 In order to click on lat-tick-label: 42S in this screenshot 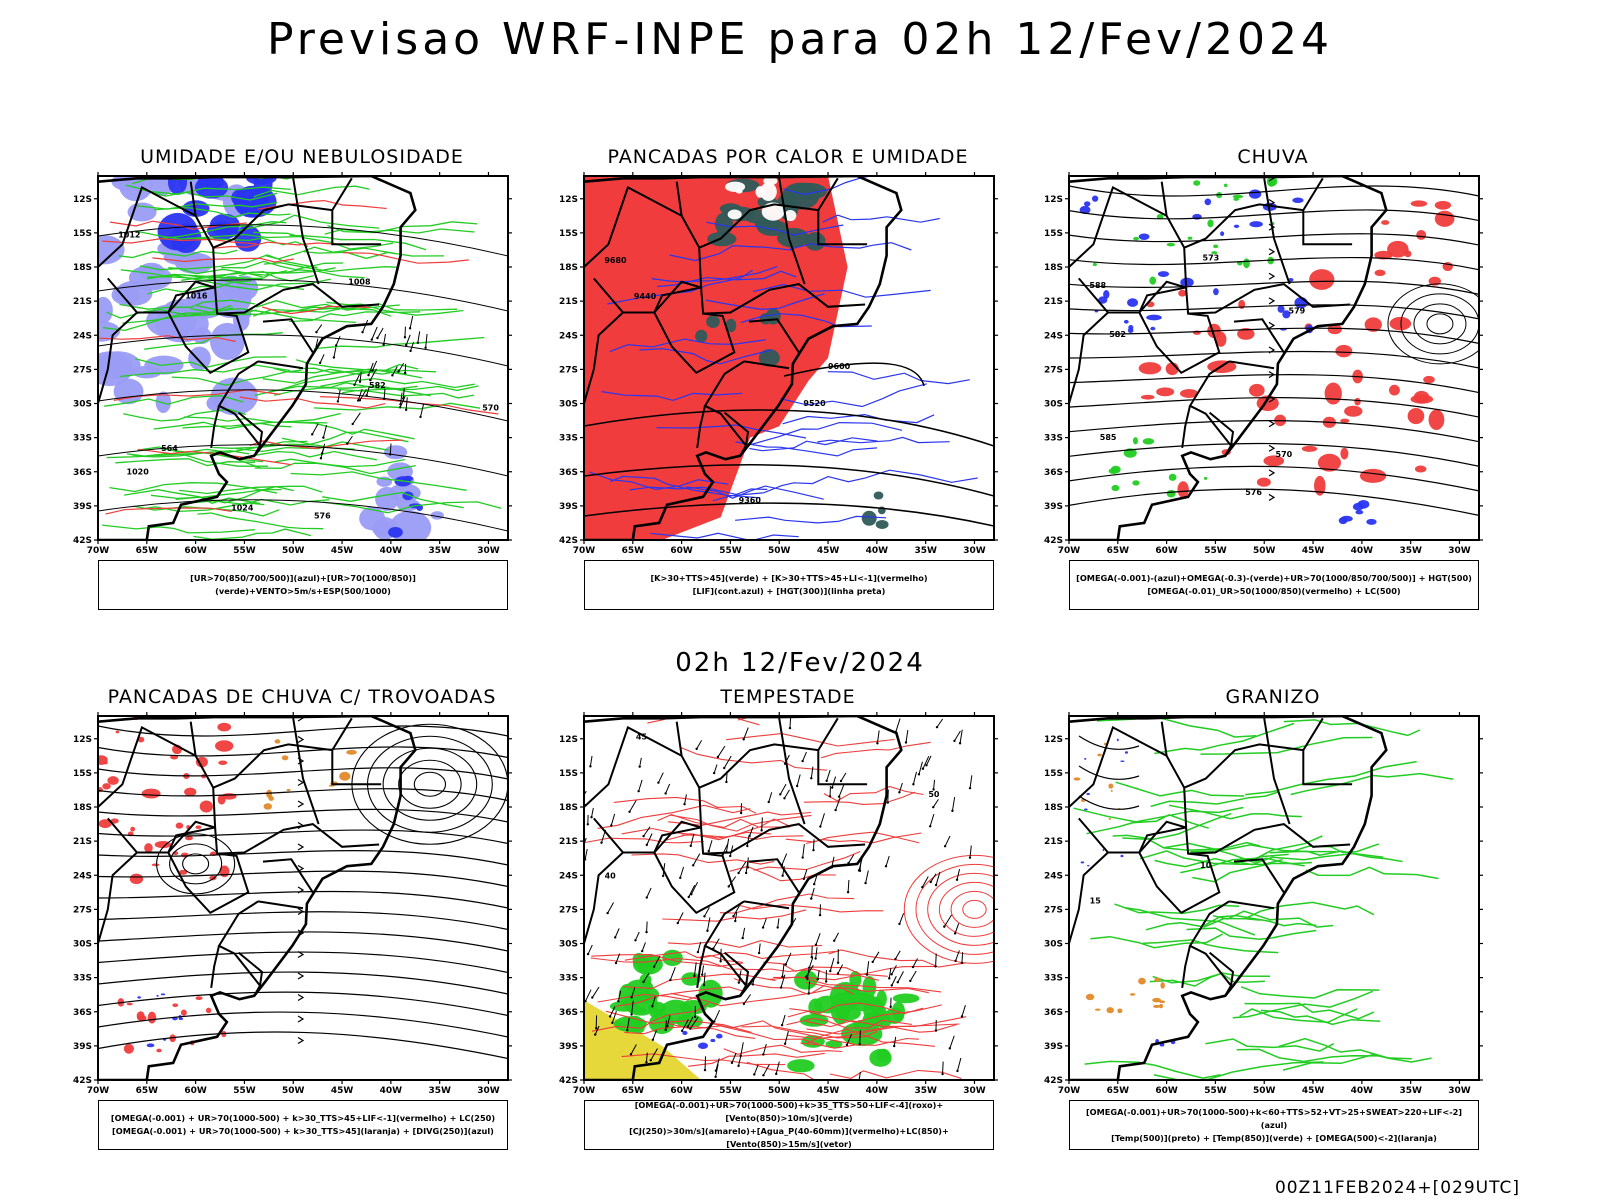, I will do `click(82, 541)`.